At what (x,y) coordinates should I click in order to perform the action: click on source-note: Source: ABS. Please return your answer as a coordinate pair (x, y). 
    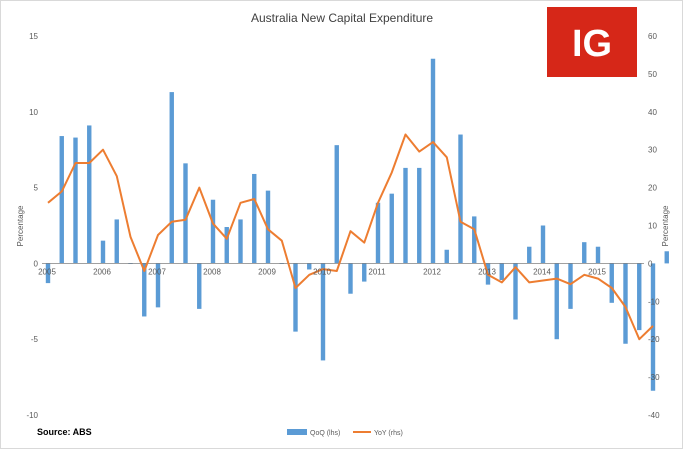
    Looking at the image, I should click on (64, 432).